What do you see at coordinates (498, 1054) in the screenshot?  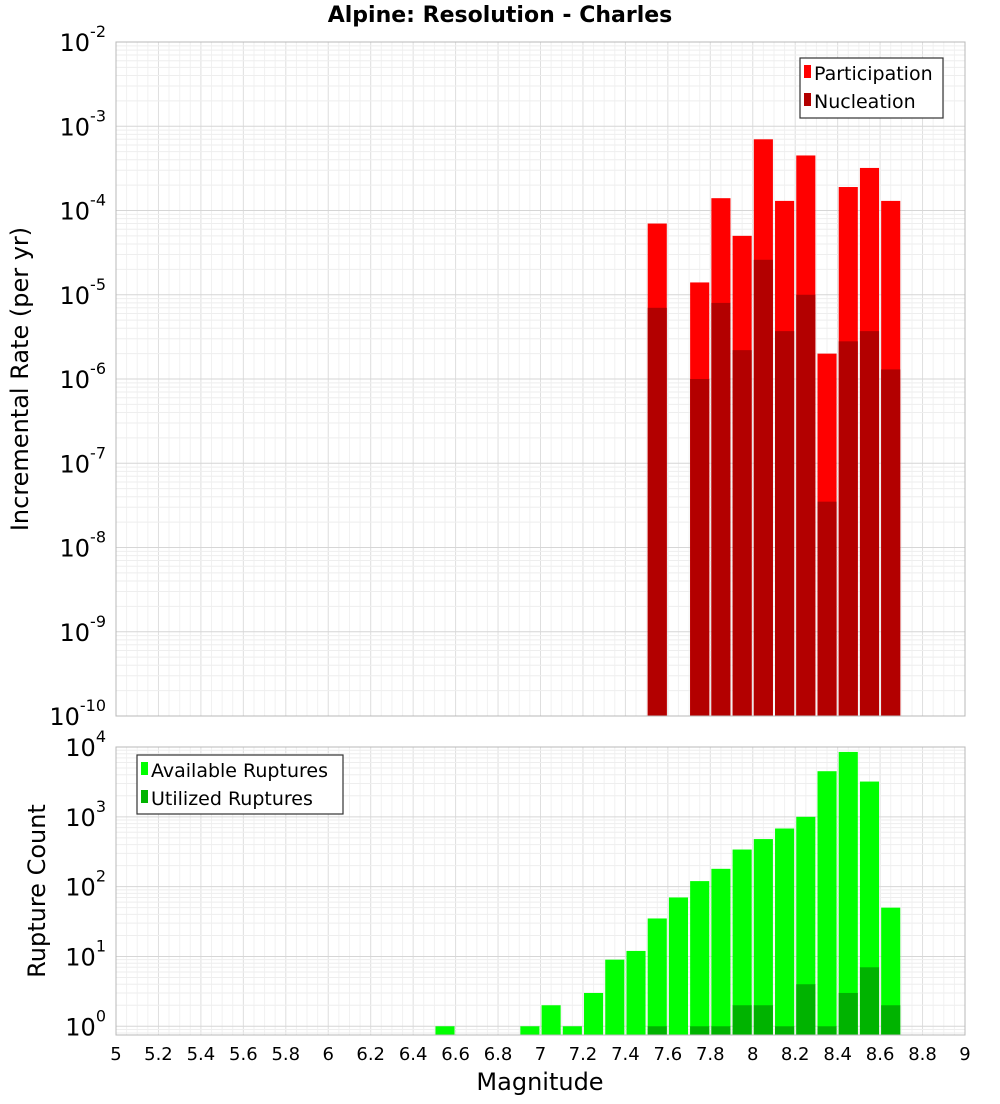 I see `x-tick-label: 6.8` at bounding box center [498, 1054].